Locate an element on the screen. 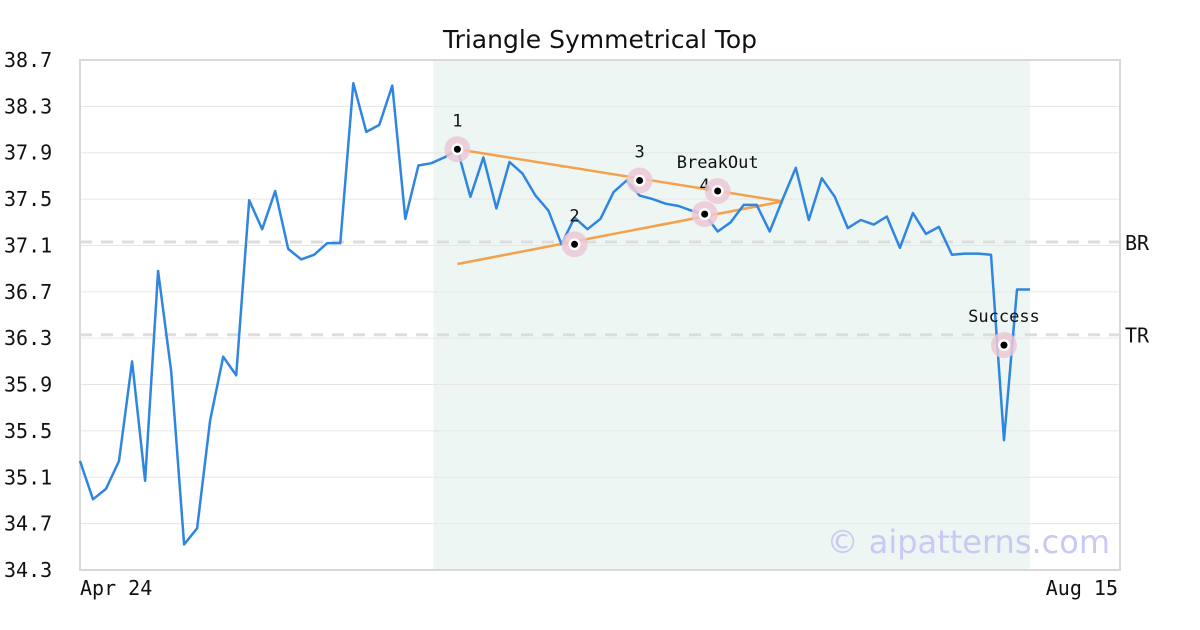 The width and height of the screenshot is (1200, 630). point-label: 3 is located at coordinates (639, 153).